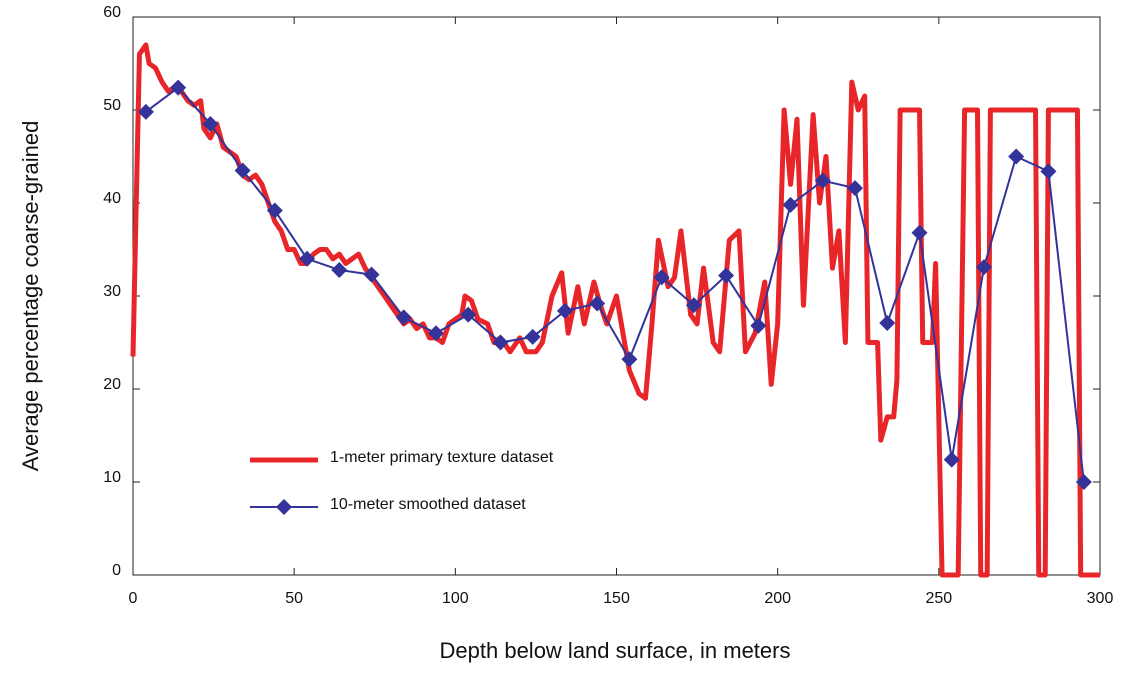 The width and height of the screenshot is (1124, 676). What do you see at coordinates (428, 504) in the screenshot?
I see `legend-label: 10-meter smoothed dataset` at bounding box center [428, 504].